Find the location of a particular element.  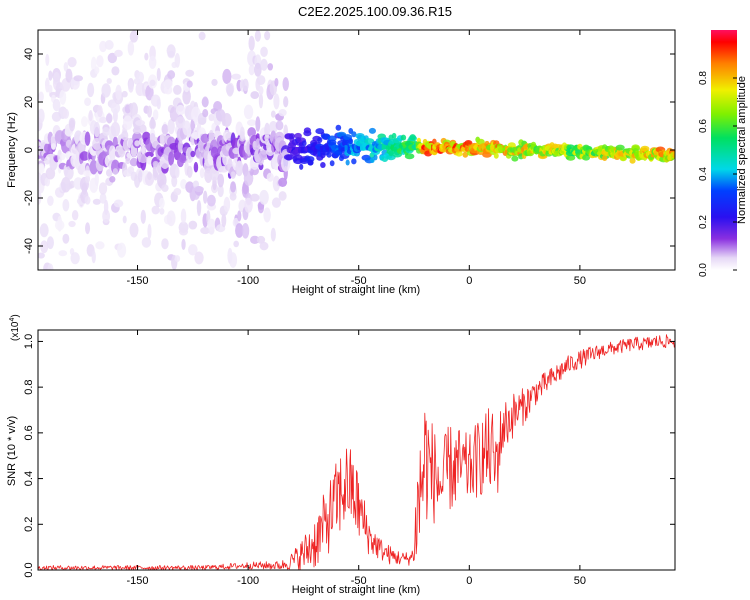

colorbar-tick-label: 0.8 is located at coordinates (703, 78).